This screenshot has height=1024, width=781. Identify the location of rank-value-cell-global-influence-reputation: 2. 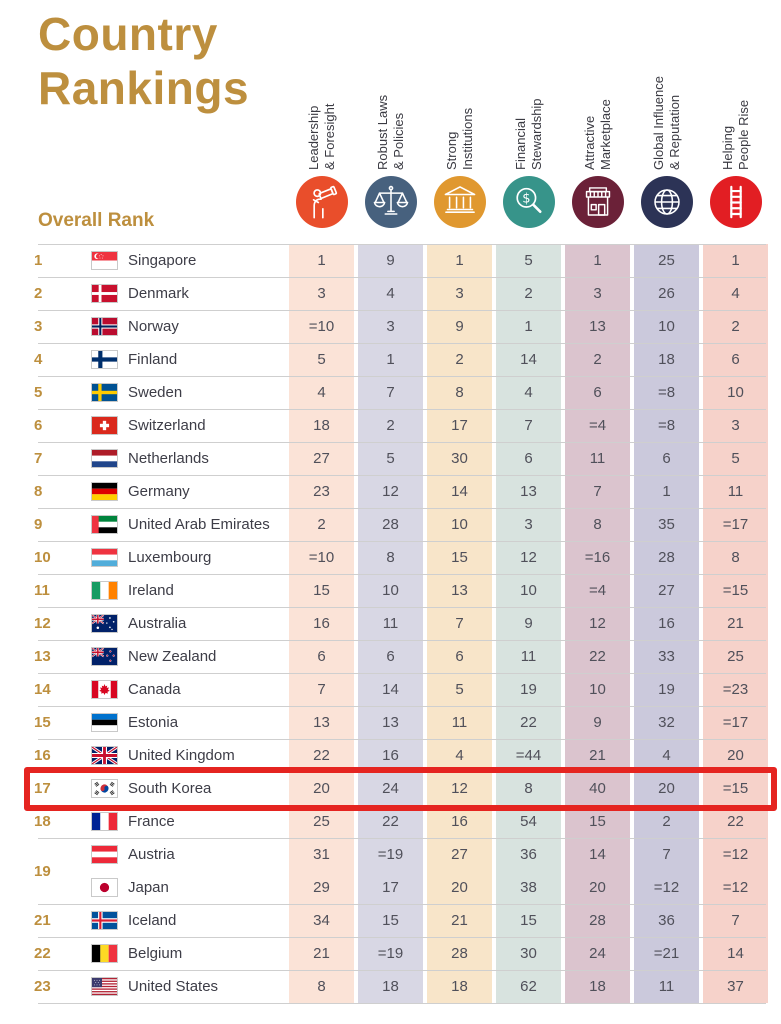
(666, 821).